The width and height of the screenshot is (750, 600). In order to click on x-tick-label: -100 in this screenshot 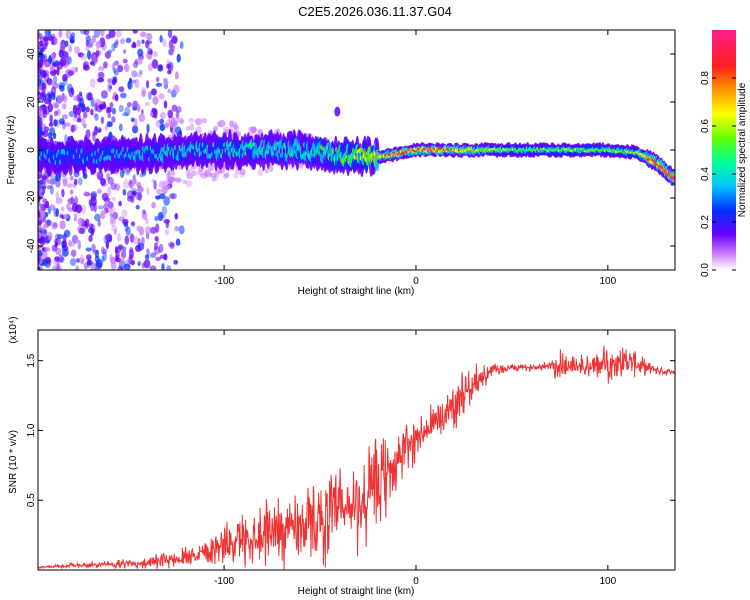, I will do `click(224, 281)`.